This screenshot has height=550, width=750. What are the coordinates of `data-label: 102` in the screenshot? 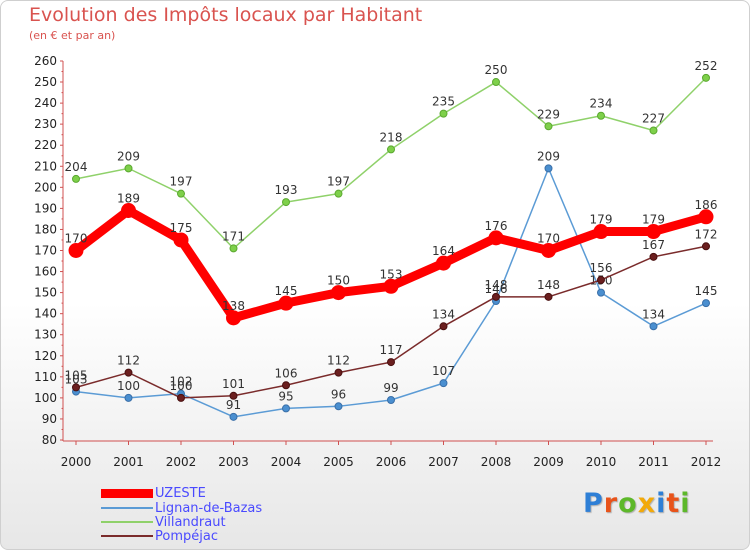 It's located at (181, 382).